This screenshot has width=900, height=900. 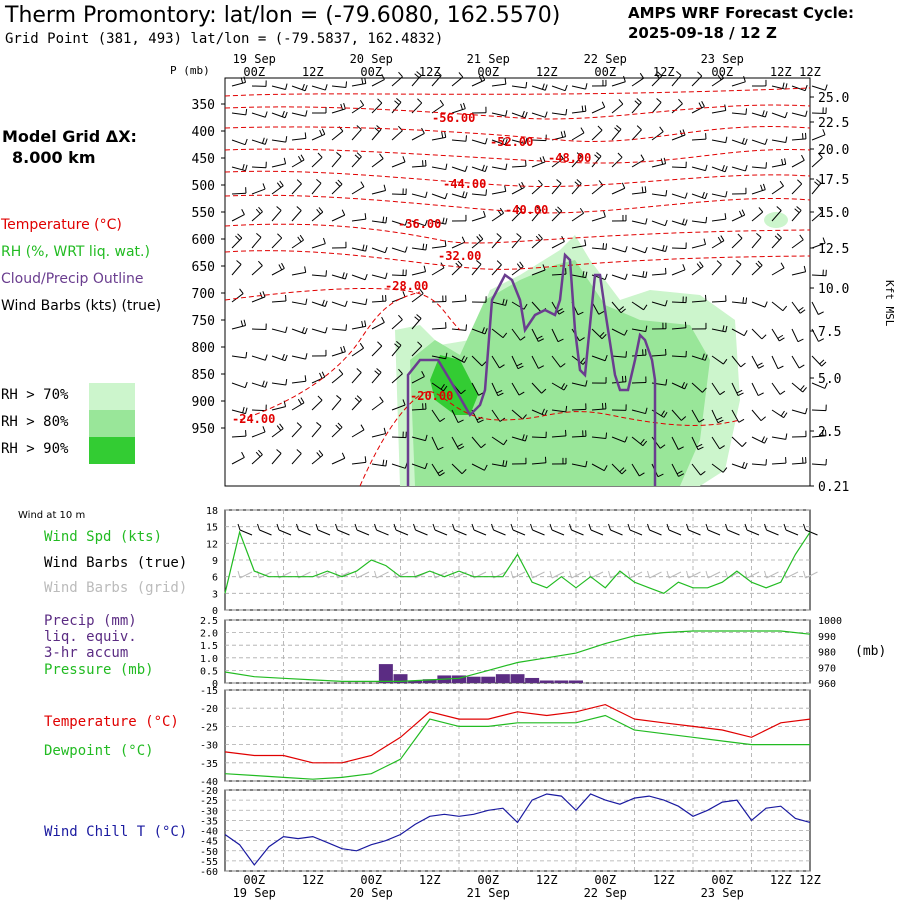 What do you see at coordinates (833, 180) in the screenshot?
I see `height-tick-label: 17.5` at bounding box center [833, 180].